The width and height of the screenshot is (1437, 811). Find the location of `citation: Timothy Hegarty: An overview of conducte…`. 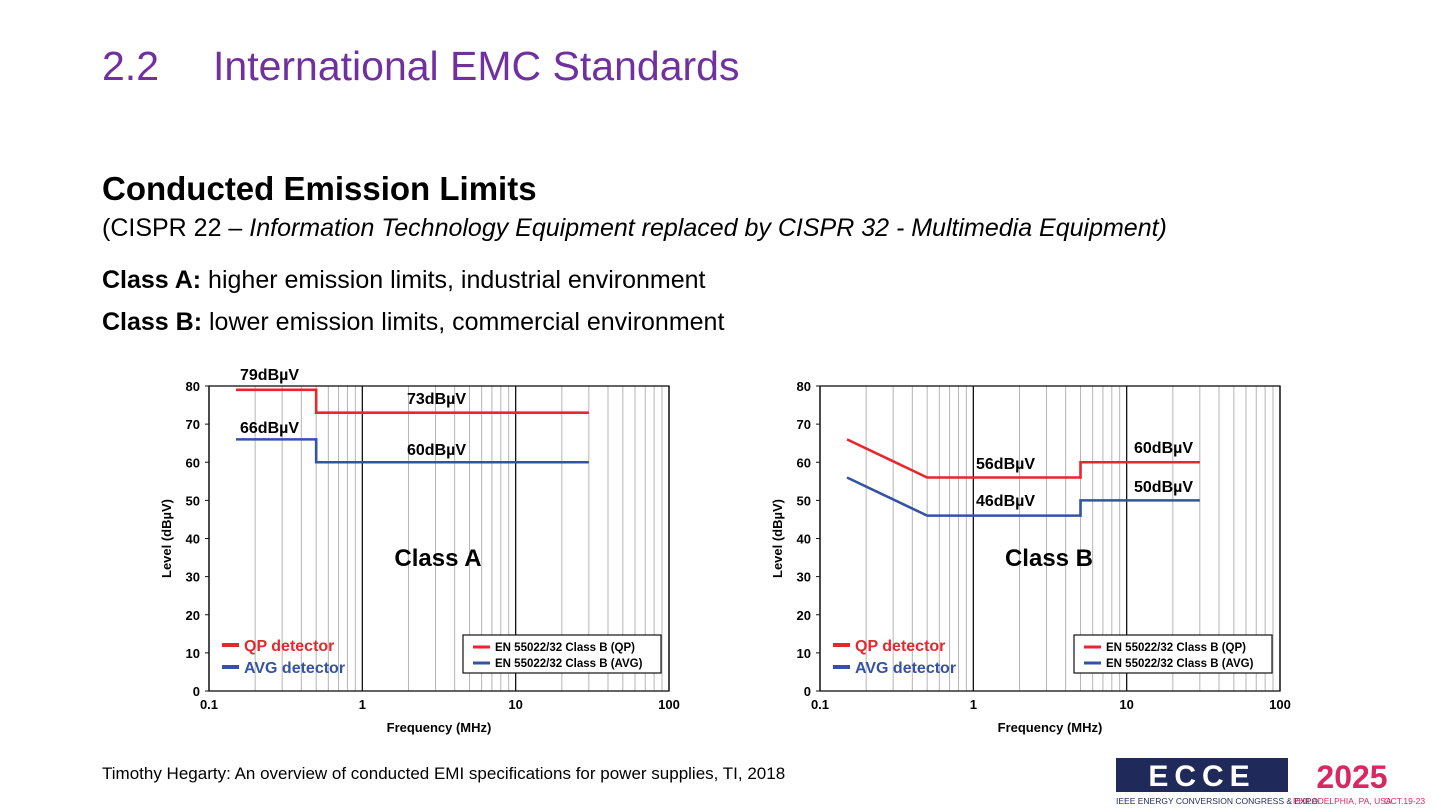

citation: Timothy Hegarty: An overview of conducte… is located at coordinates (443, 773).